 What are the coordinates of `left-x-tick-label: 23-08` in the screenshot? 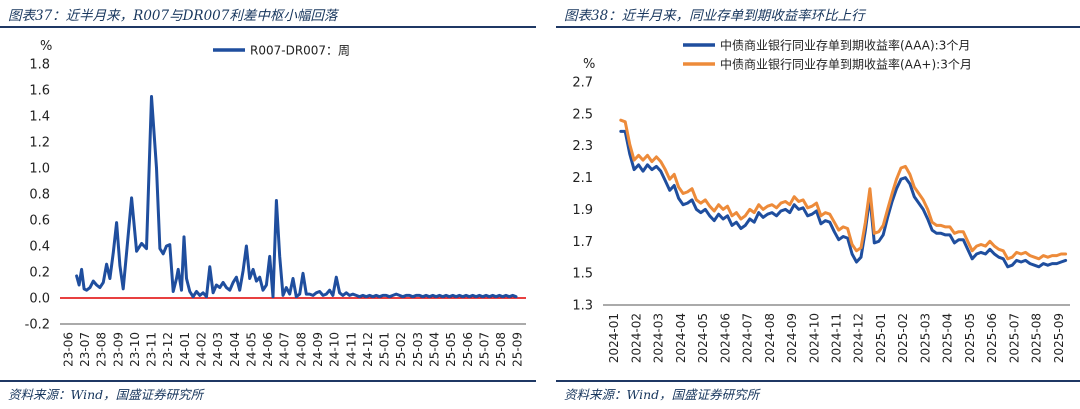 It's located at (102, 349).